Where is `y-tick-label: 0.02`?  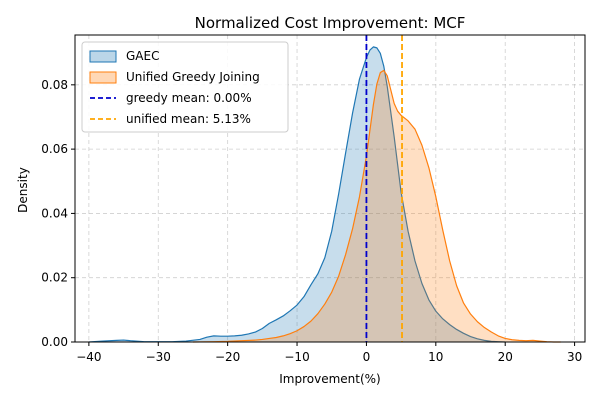 y-tick-label: 0.02 is located at coordinates (54, 278).